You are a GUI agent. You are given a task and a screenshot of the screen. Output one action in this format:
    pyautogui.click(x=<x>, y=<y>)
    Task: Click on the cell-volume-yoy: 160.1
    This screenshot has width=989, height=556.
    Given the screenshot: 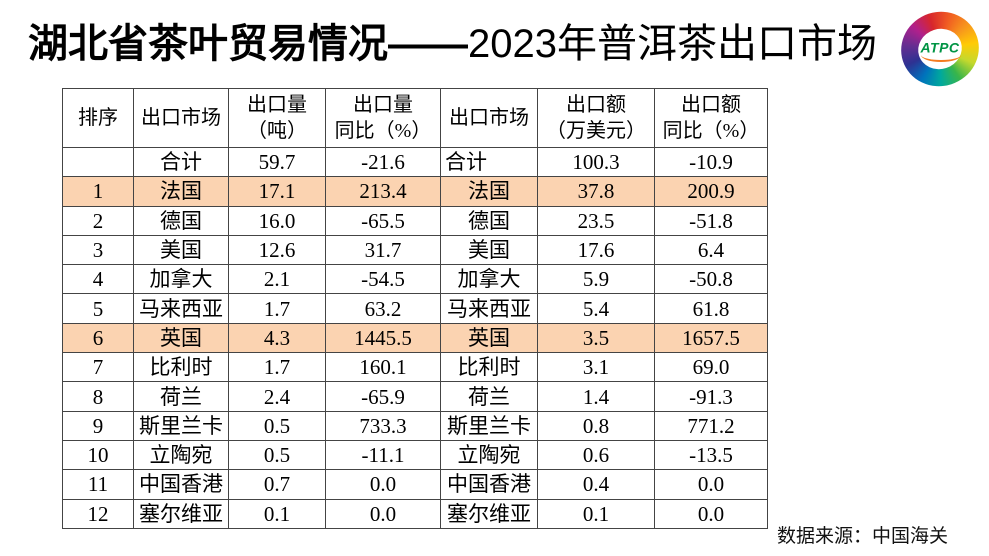 What is the action you would take?
    pyautogui.click(x=383, y=367)
    